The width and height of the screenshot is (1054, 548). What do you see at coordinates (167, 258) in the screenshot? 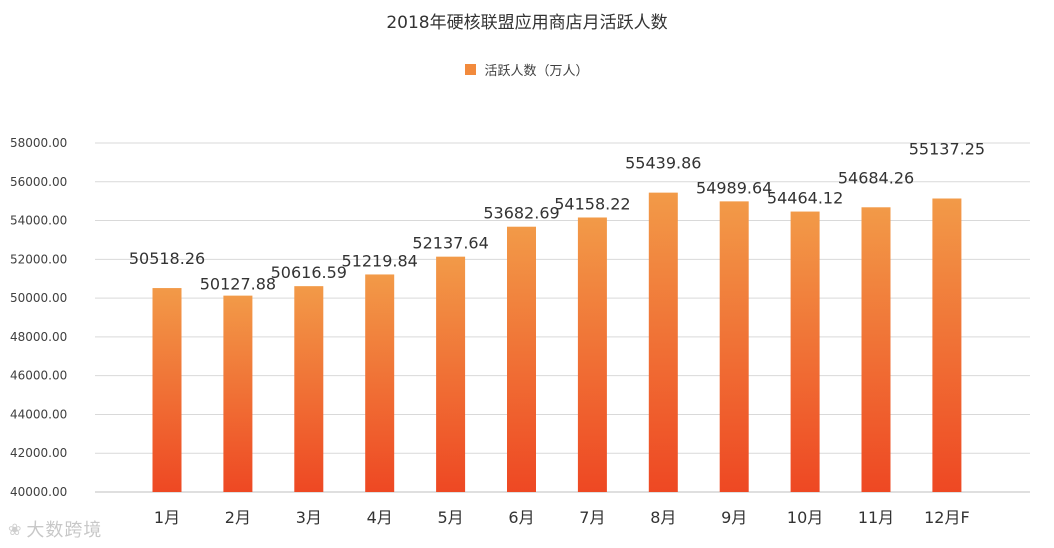
I see `data-label: 50518.26` at bounding box center [167, 258].